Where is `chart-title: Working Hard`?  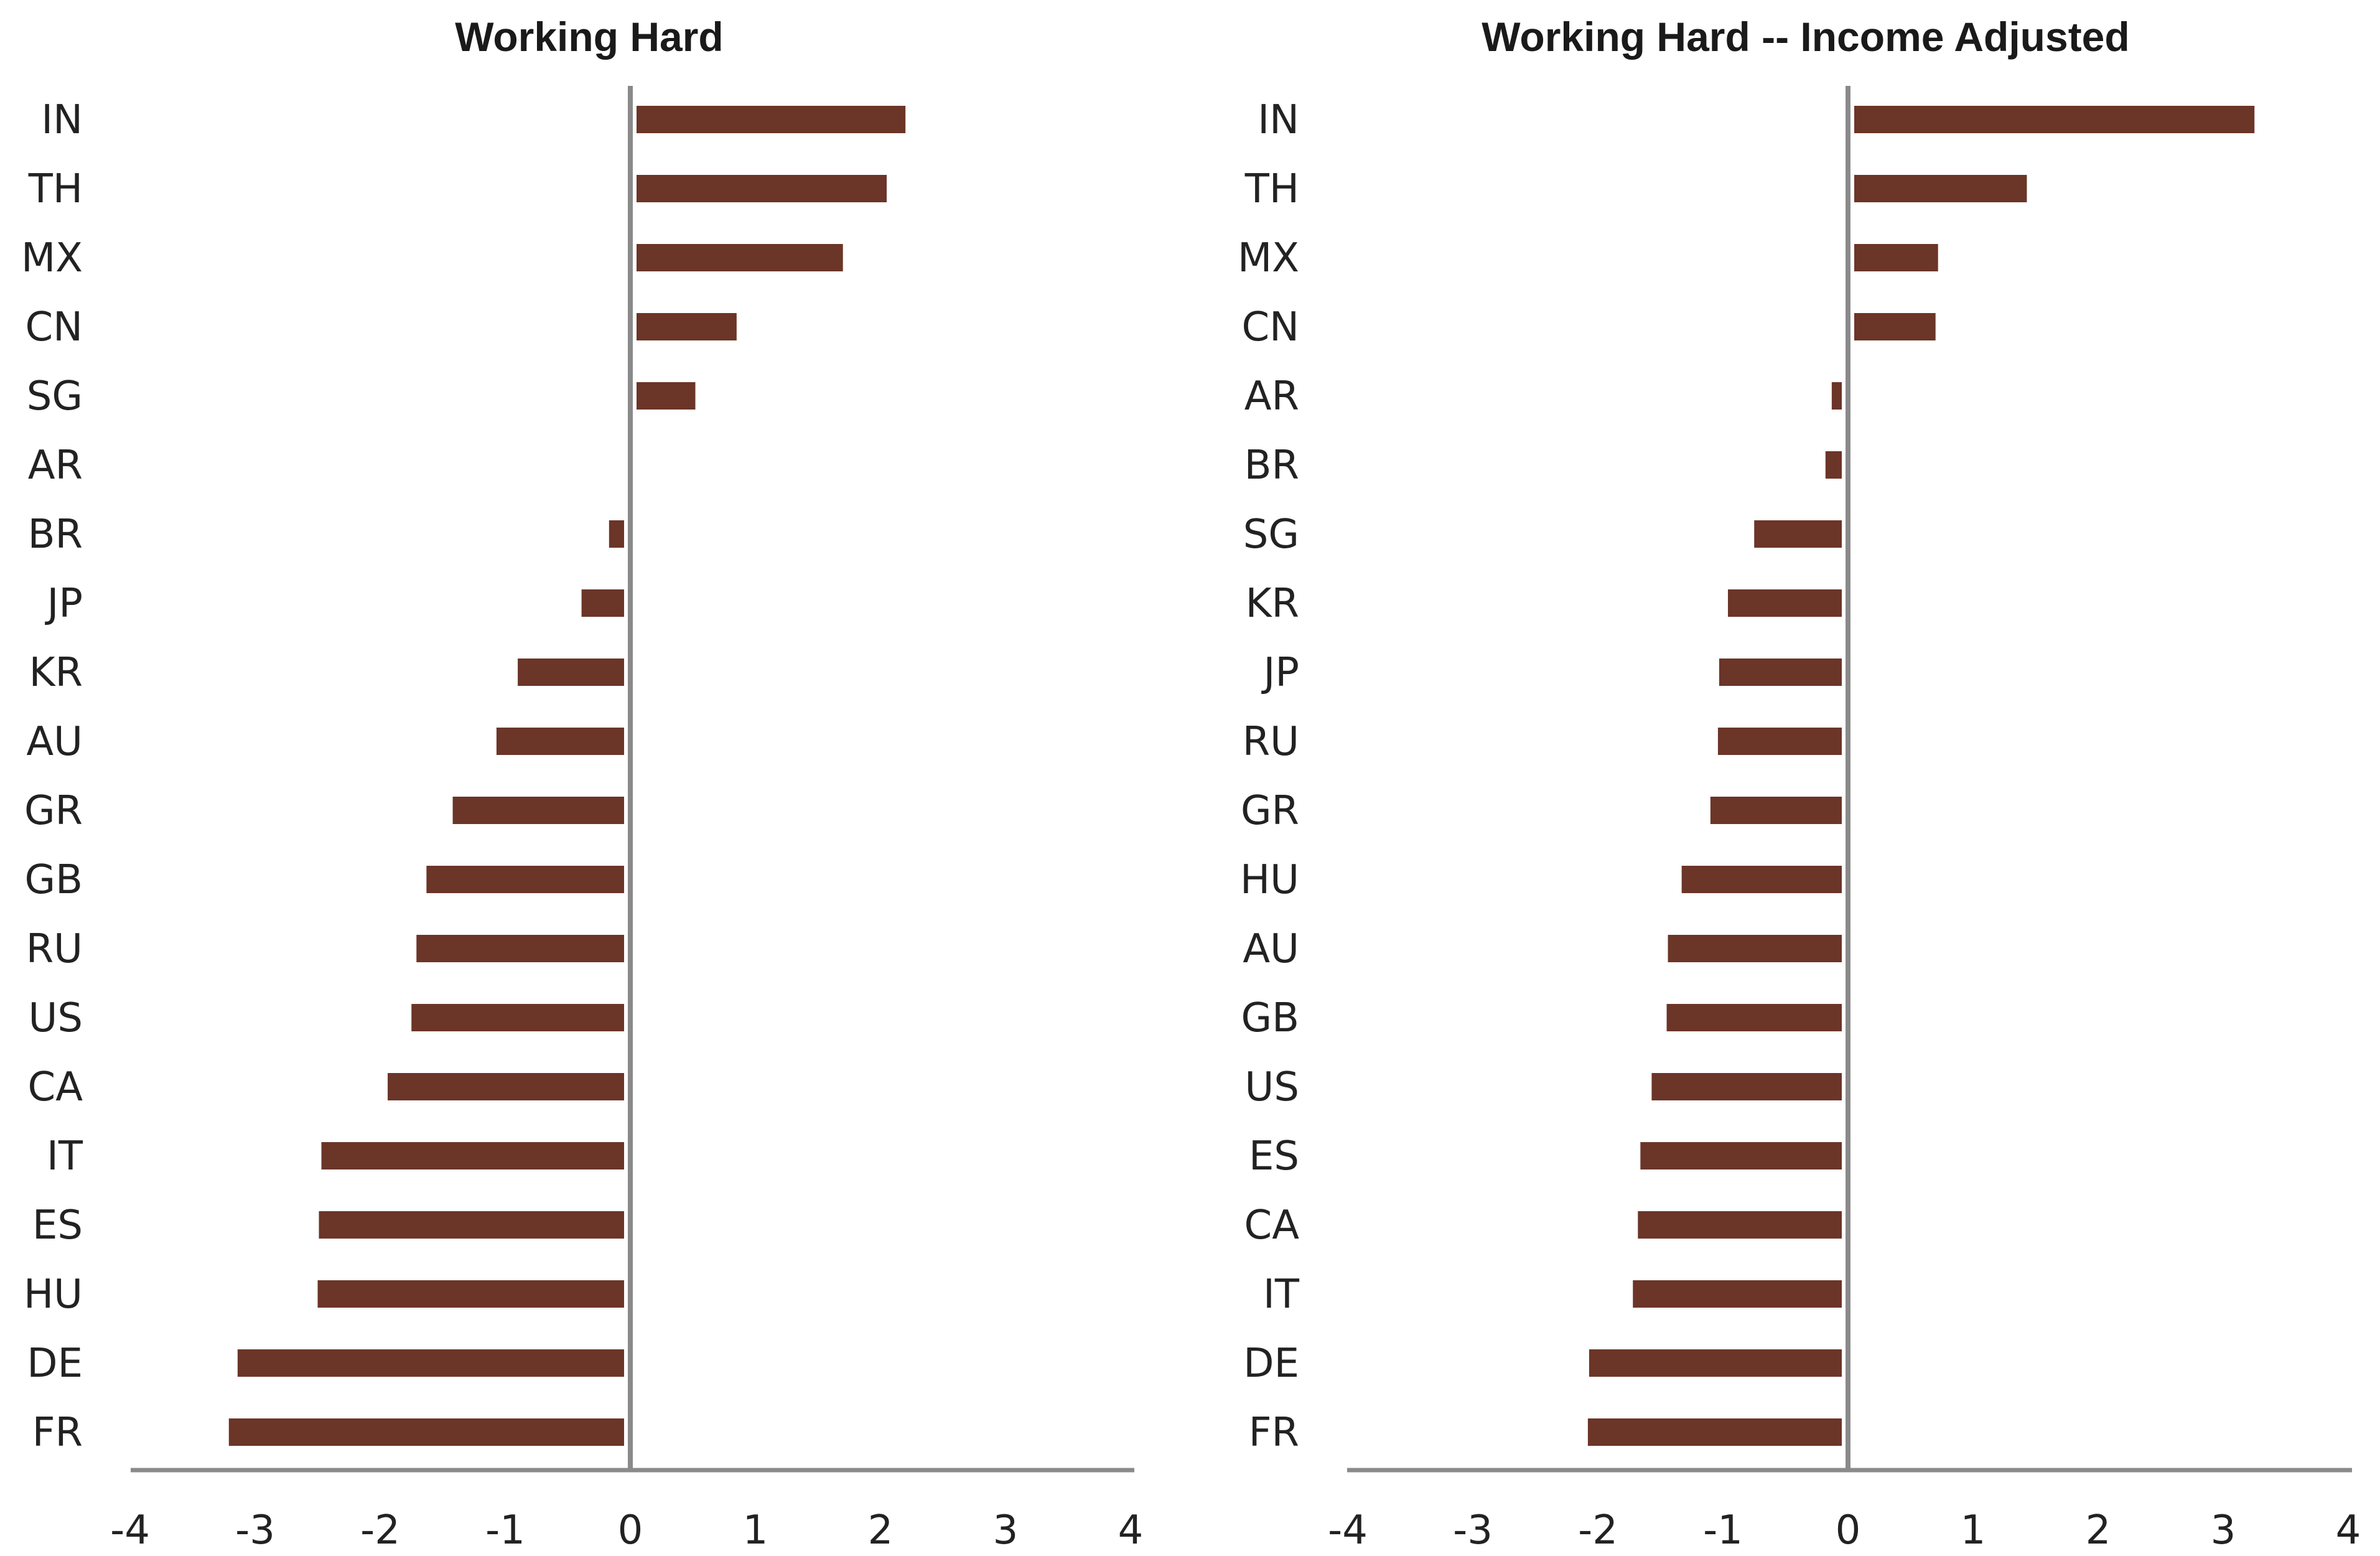 chart-title: Working Hard is located at coordinates (589, 37).